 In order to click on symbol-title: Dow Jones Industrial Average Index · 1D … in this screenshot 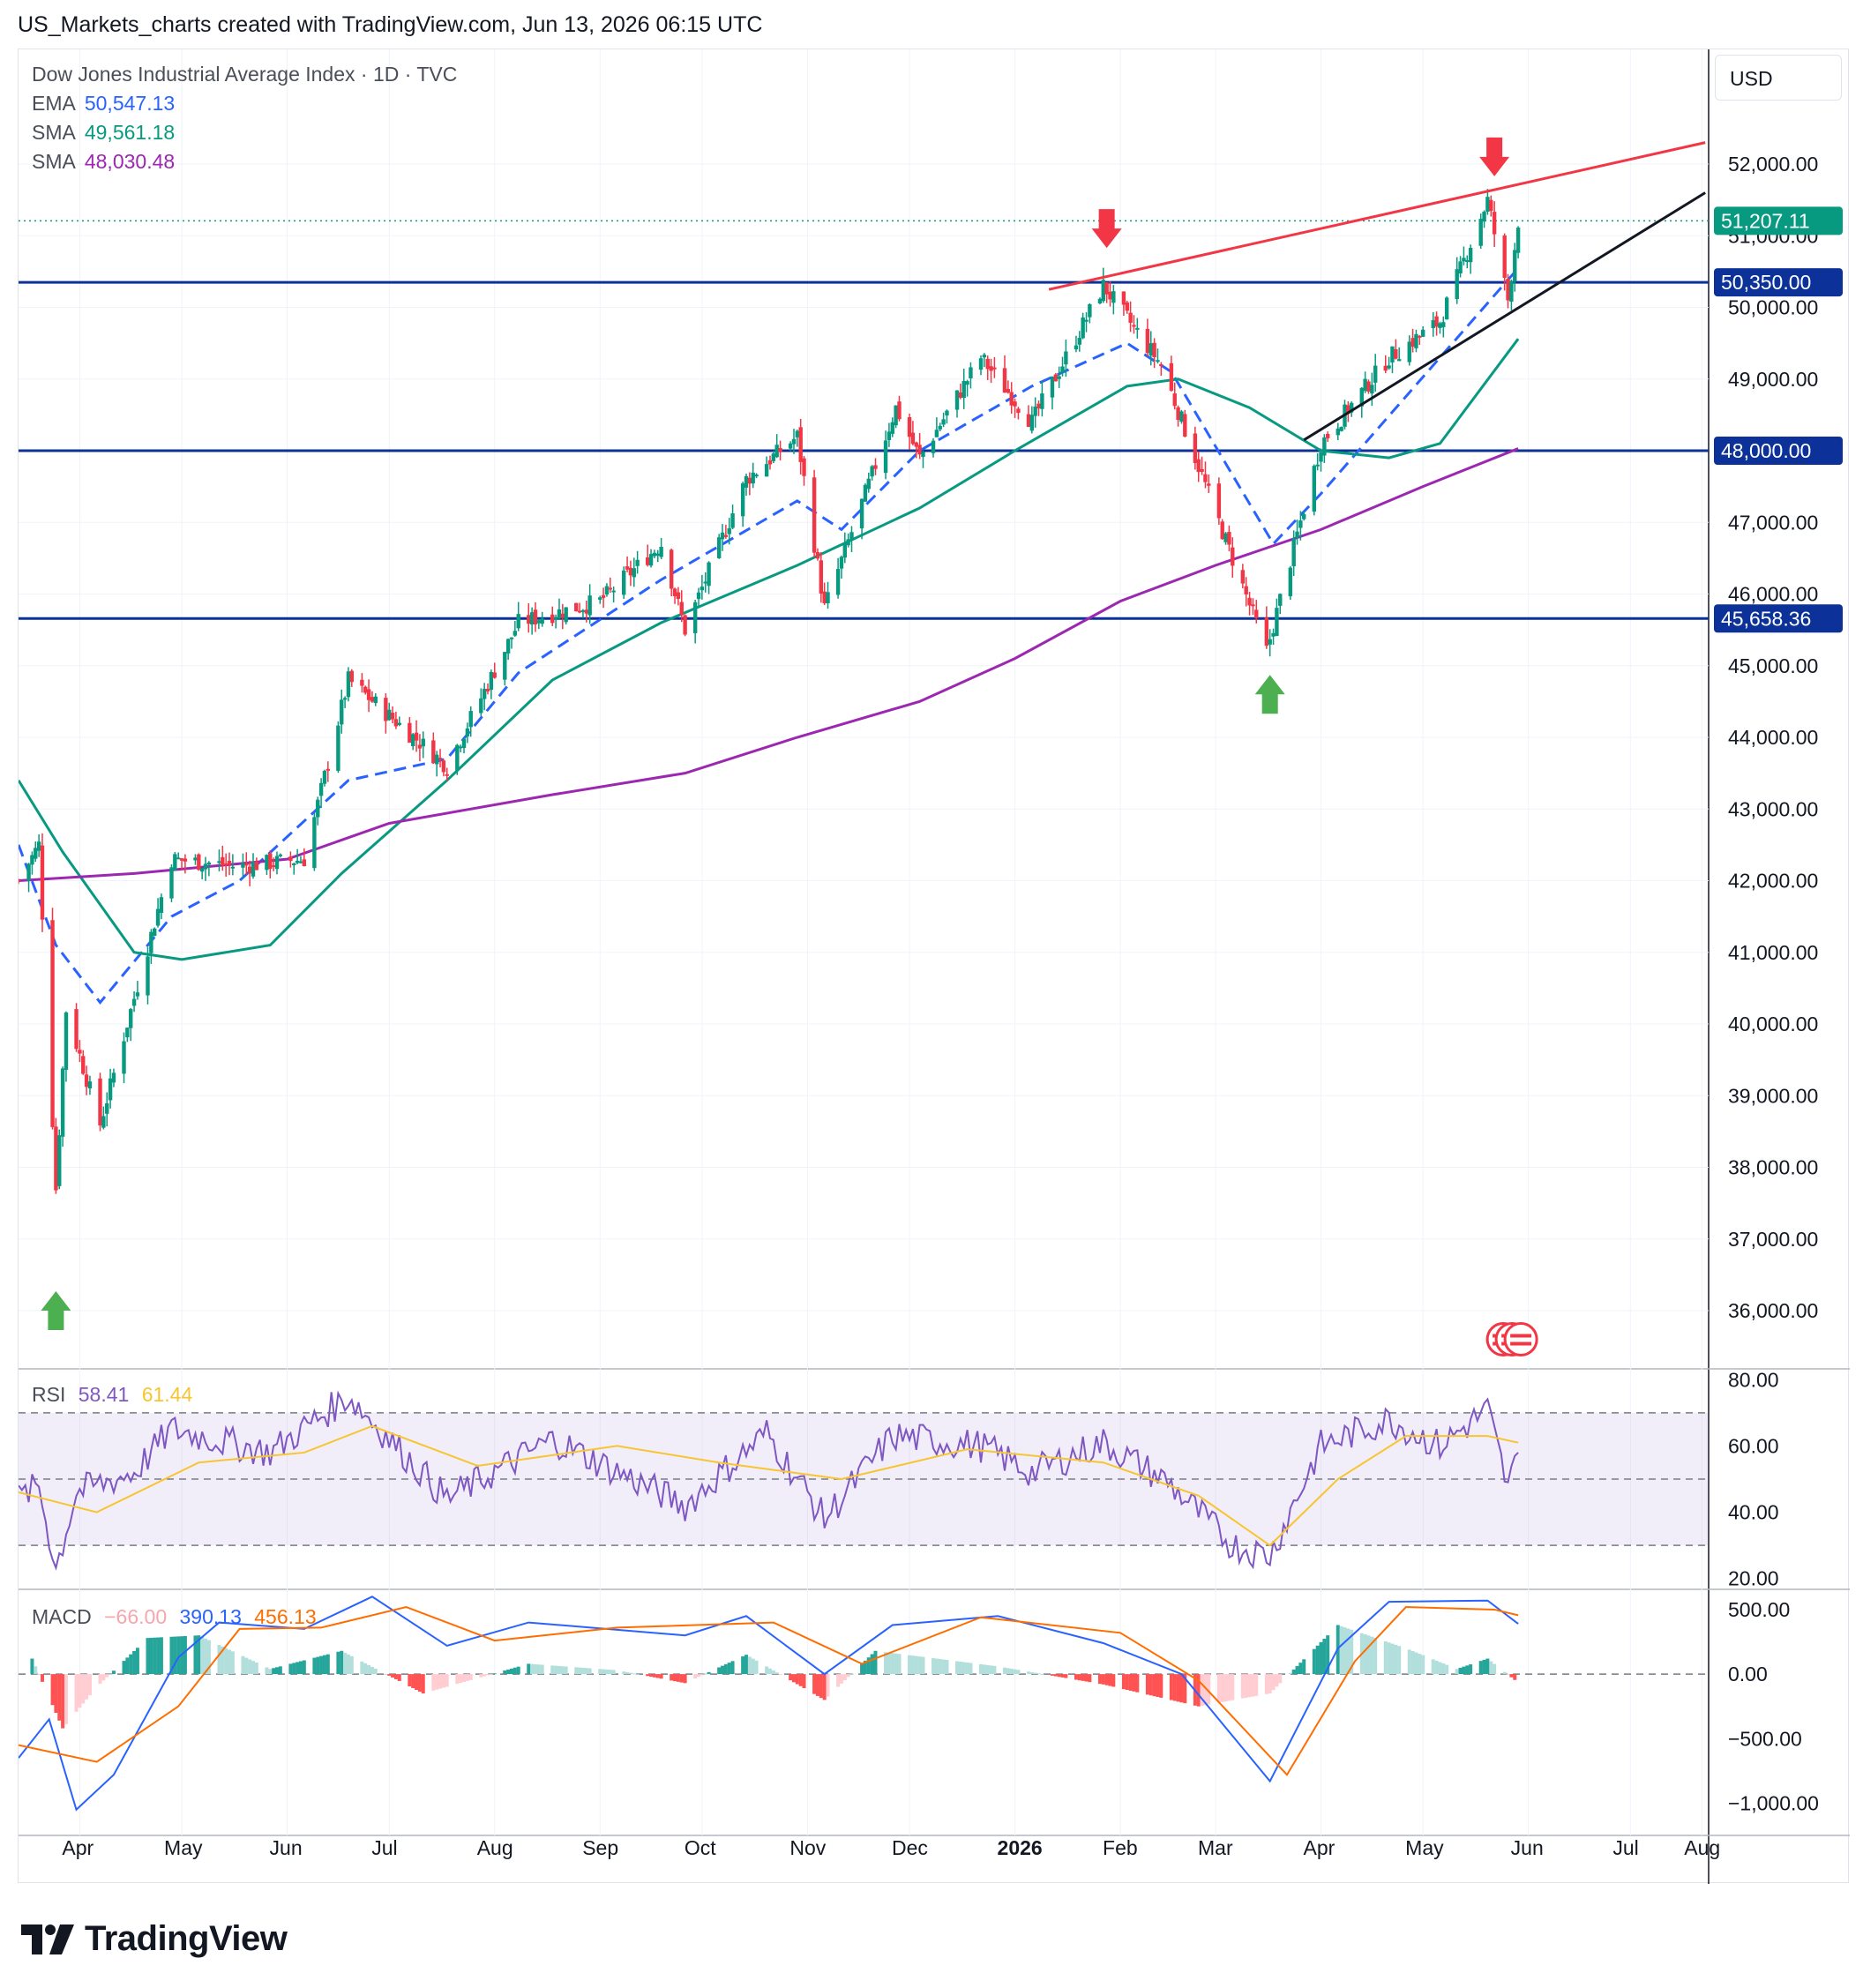, I will do `click(245, 74)`.